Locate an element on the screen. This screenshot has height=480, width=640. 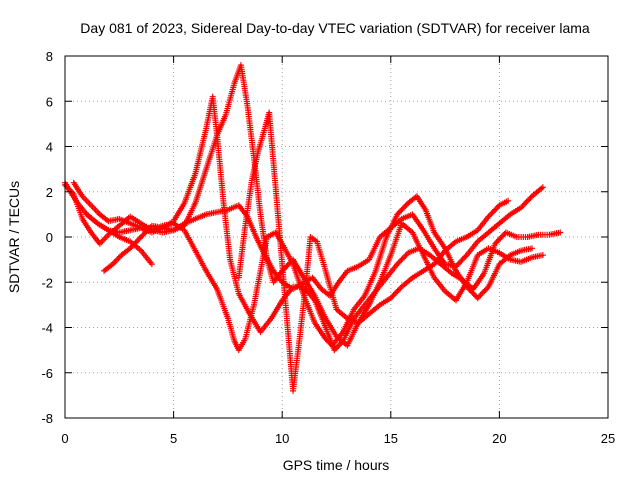
x-axis-label: GPS time / hours is located at coordinates (336, 465).